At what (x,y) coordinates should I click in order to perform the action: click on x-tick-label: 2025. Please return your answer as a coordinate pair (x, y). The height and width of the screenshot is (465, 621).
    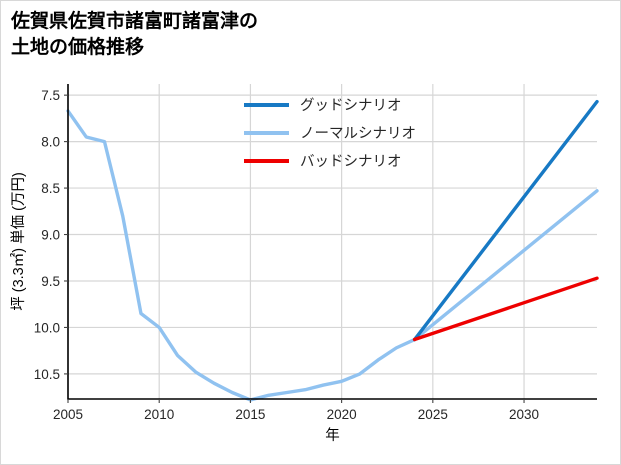
    Looking at the image, I should click on (433, 414).